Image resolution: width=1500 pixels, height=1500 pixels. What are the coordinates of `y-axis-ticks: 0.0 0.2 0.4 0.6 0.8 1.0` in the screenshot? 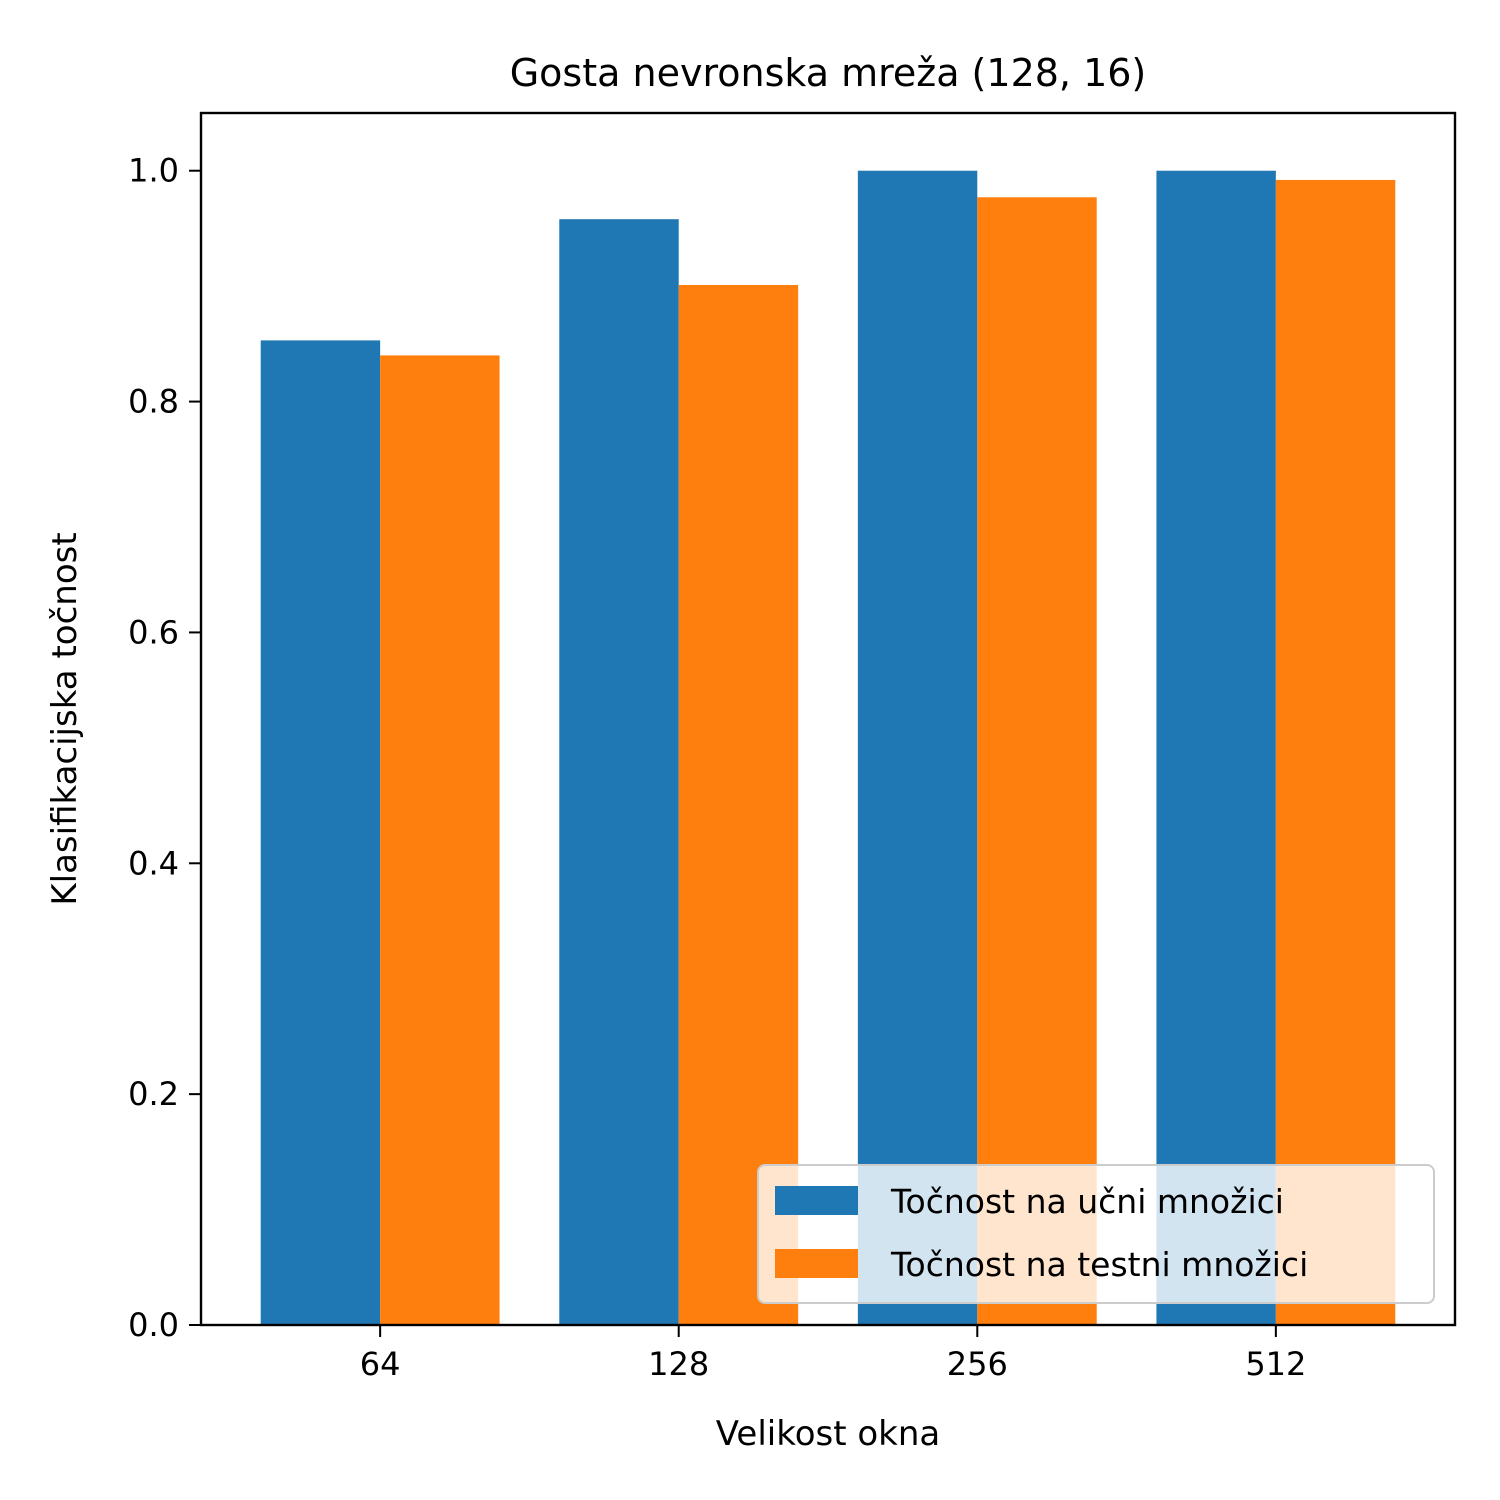 It's located at (164, 748).